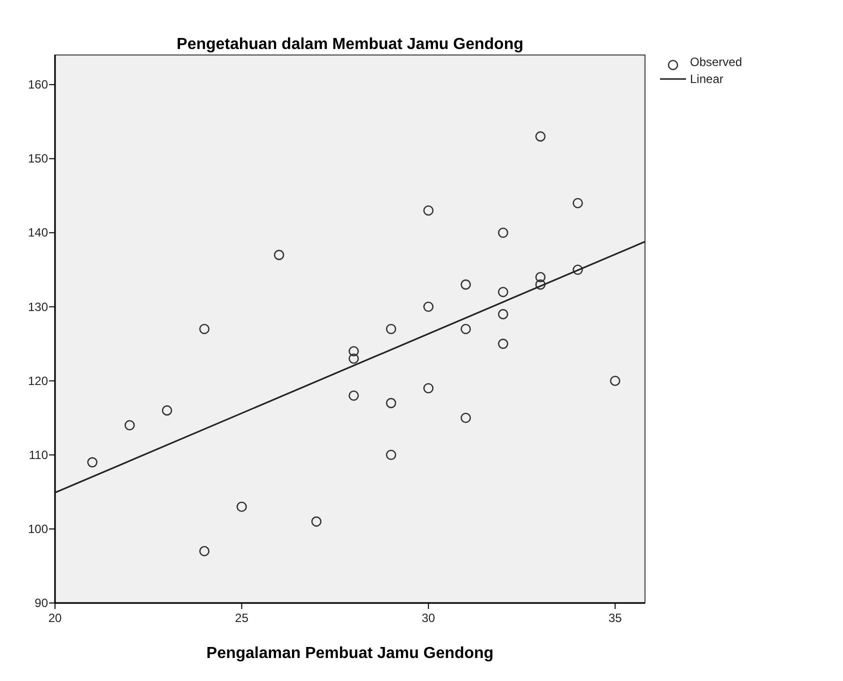 The height and width of the screenshot is (681, 843). What do you see at coordinates (38, 85) in the screenshot?
I see `y-tick-label: 160` at bounding box center [38, 85].